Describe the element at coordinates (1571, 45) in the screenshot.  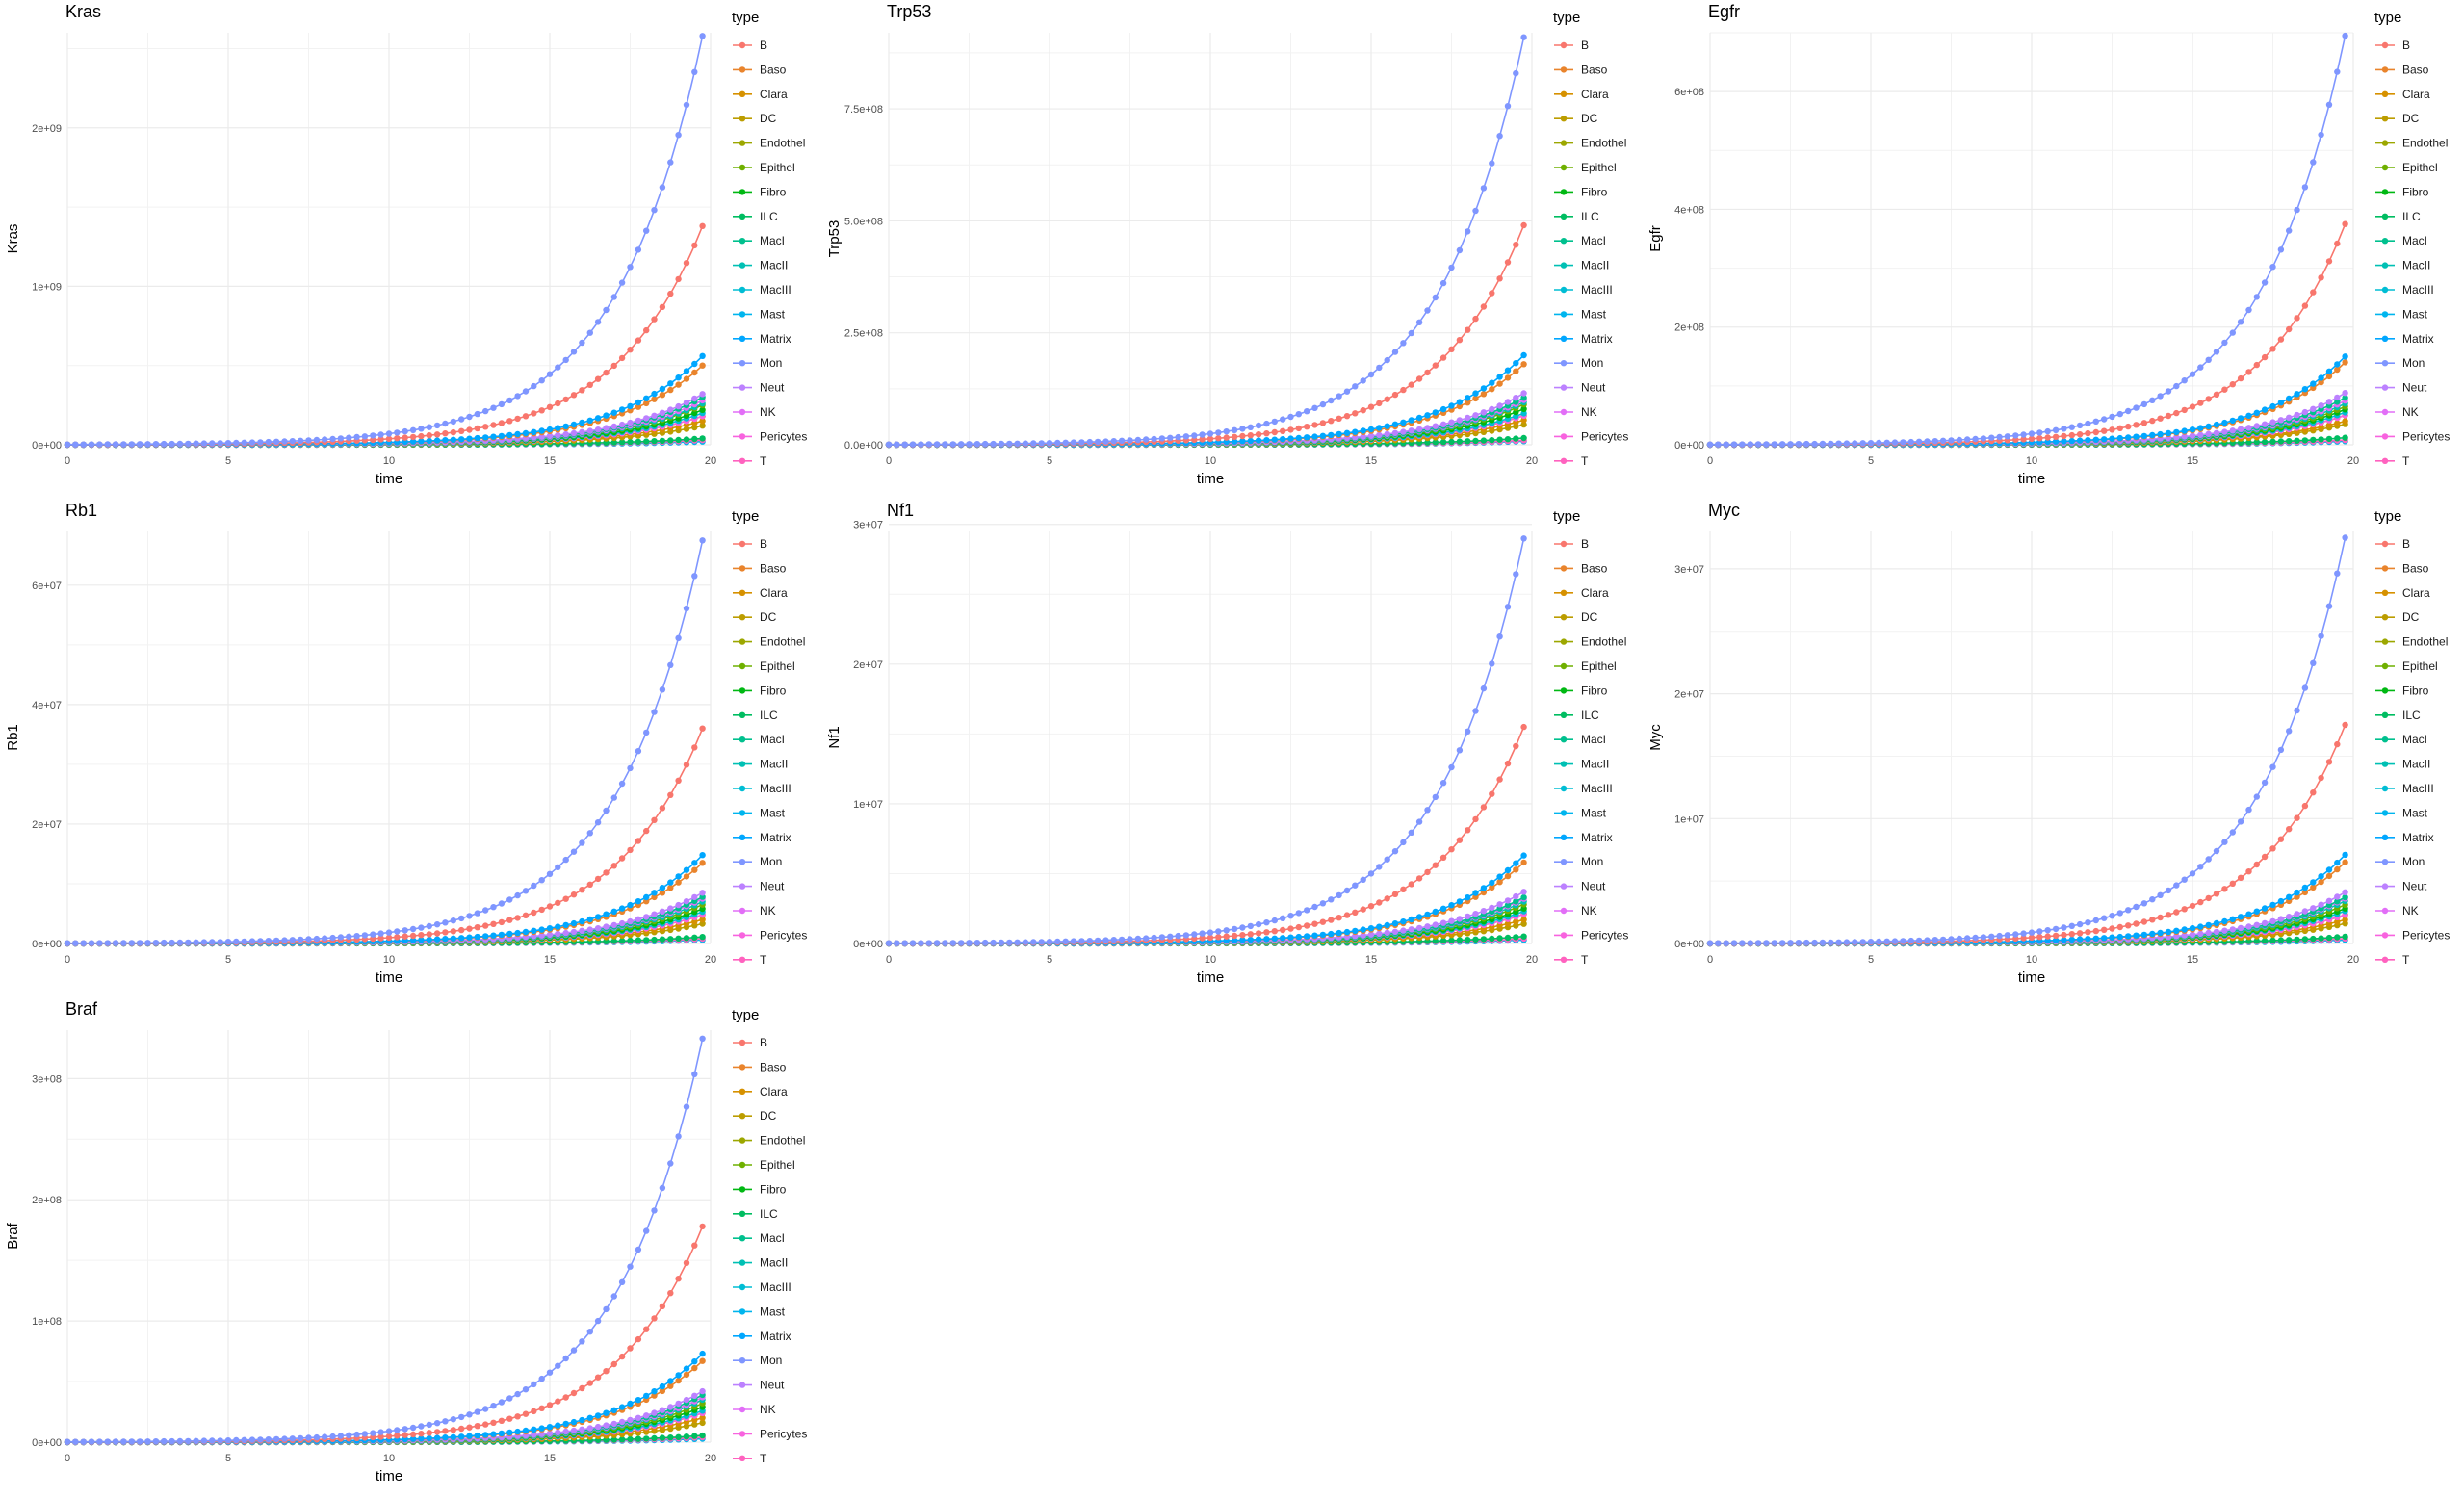
I see `legend-item-b: B` at that location.